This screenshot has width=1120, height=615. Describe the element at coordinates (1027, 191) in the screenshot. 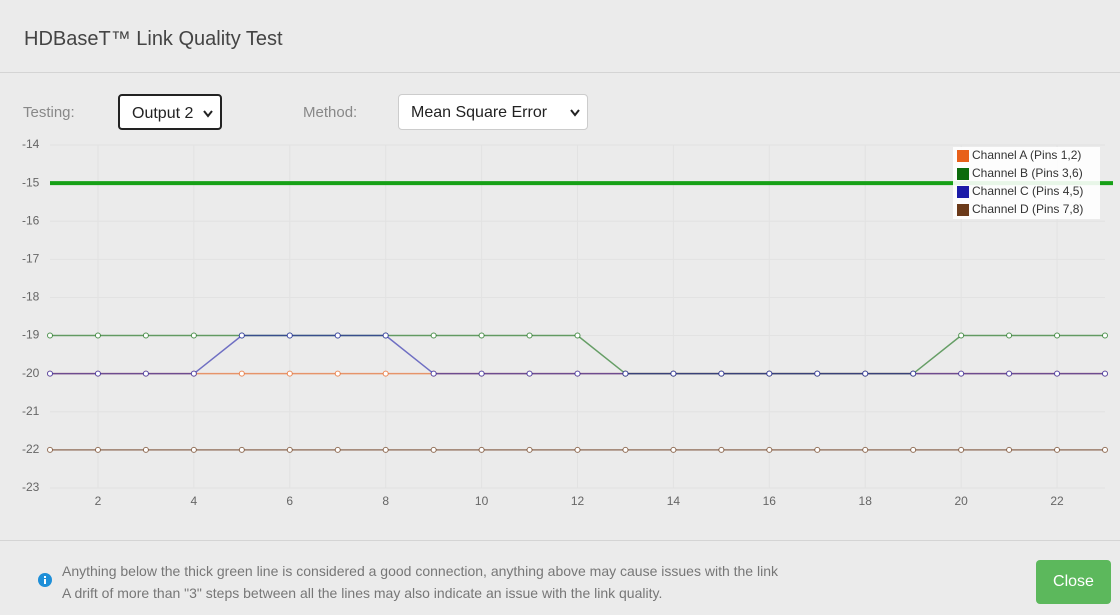

I see `legend-label: Channel C (Pins 4,5)` at that location.